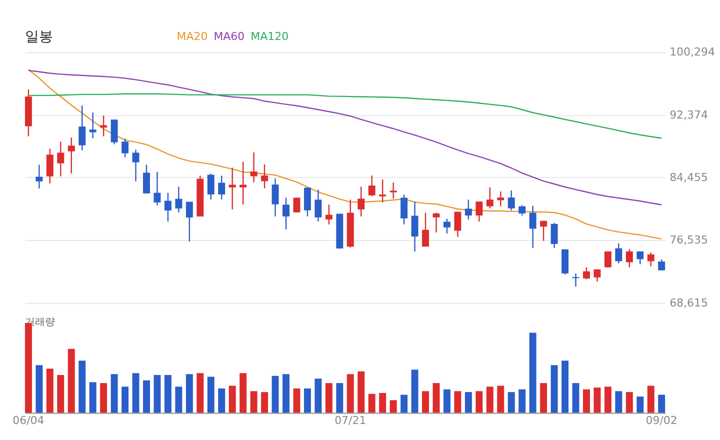 This screenshot has width=720, height=440. What do you see at coordinates (662, 421) in the screenshot?
I see `x-tick-label: 09/02` at bounding box center [662, 421].